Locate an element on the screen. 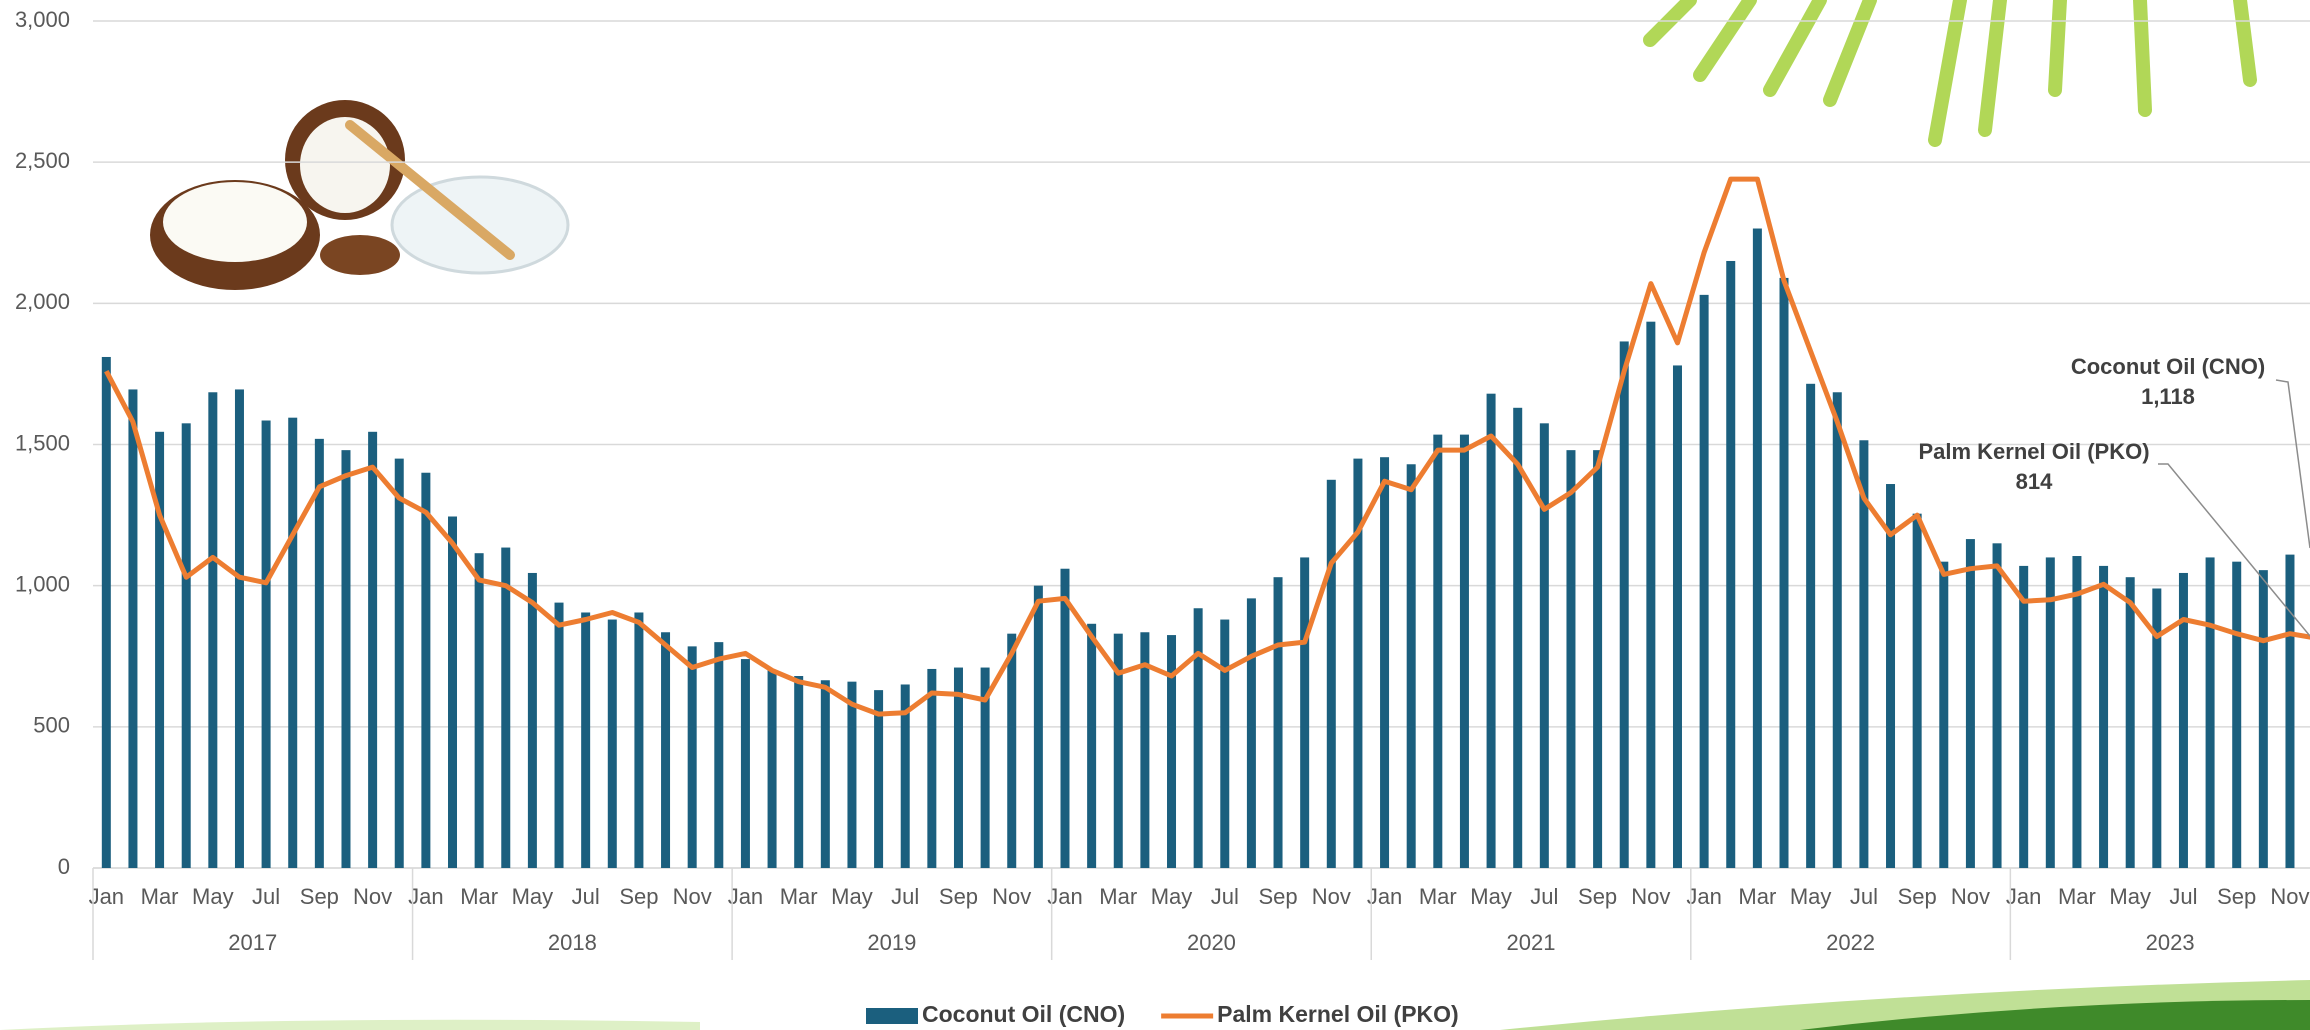 This screenshot has height=1030, width=2310. data-label: 814 is located at coordinates (2034, 481).